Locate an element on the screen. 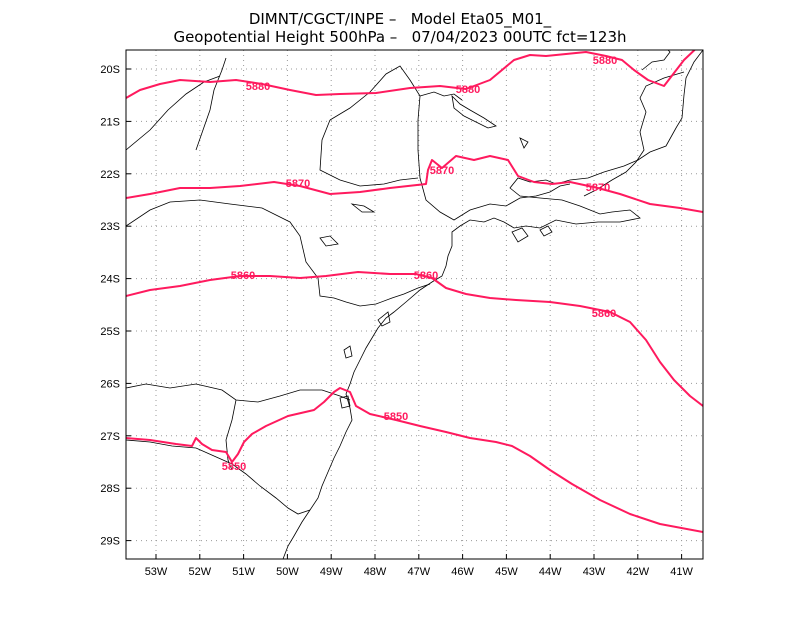  lat-tick-label: 25S is located at coordinates (110, 332).